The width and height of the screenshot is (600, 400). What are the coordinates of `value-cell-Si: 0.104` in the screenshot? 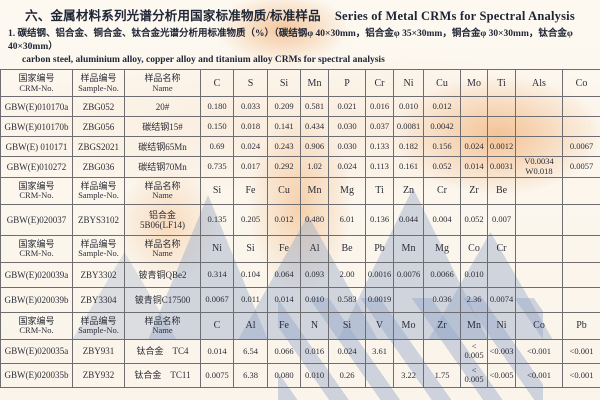 It's located at (250, 274).